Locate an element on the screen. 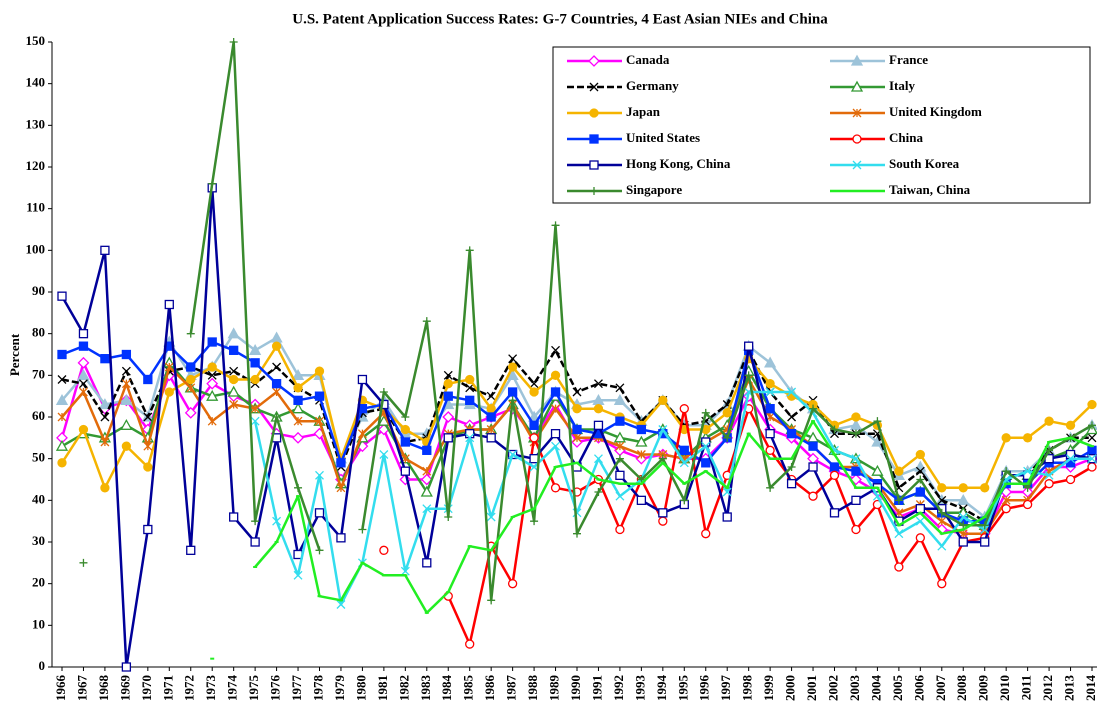  y-tick-label: 80 is located at coordinates (38, 332).